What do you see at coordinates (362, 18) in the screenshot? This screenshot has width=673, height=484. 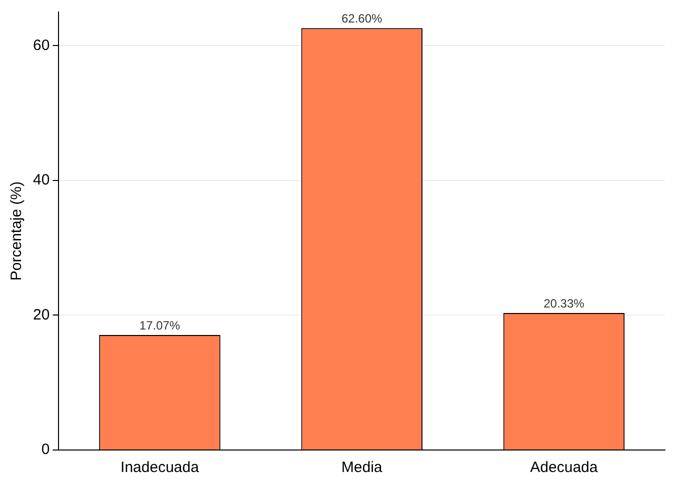 I see `data-label: 62.60%` at bounding box center [362, 18].